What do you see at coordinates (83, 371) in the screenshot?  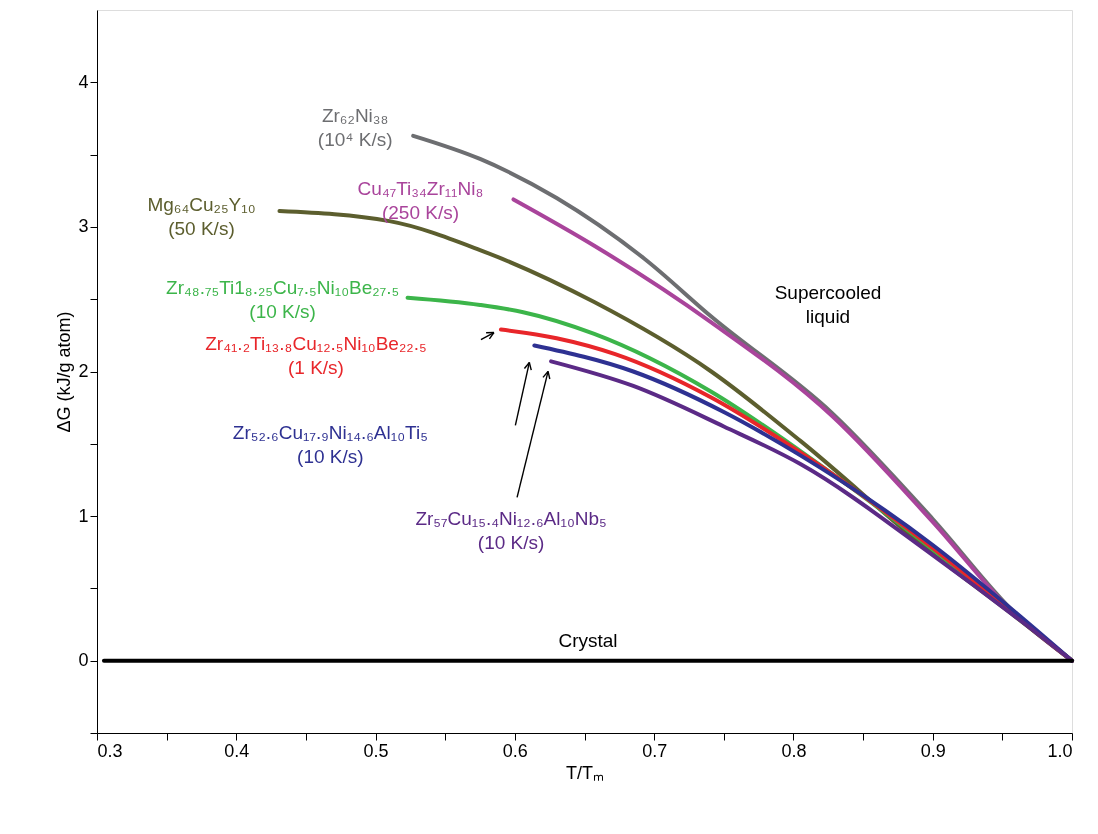 I see `y-tick-label: 2` at bounding box center [83, 371].